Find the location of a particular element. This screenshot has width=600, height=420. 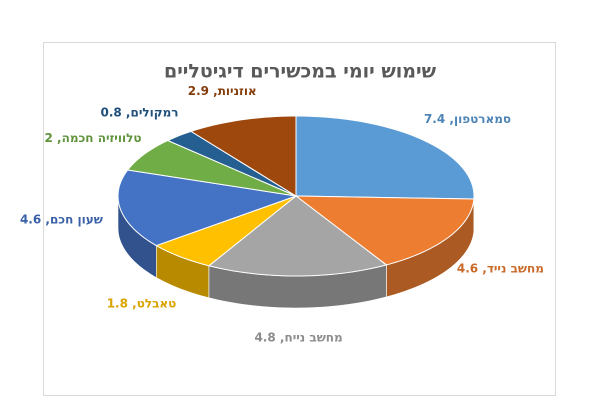

data-label: טאבלט, 1.8 is located at coordinates (142, 304).